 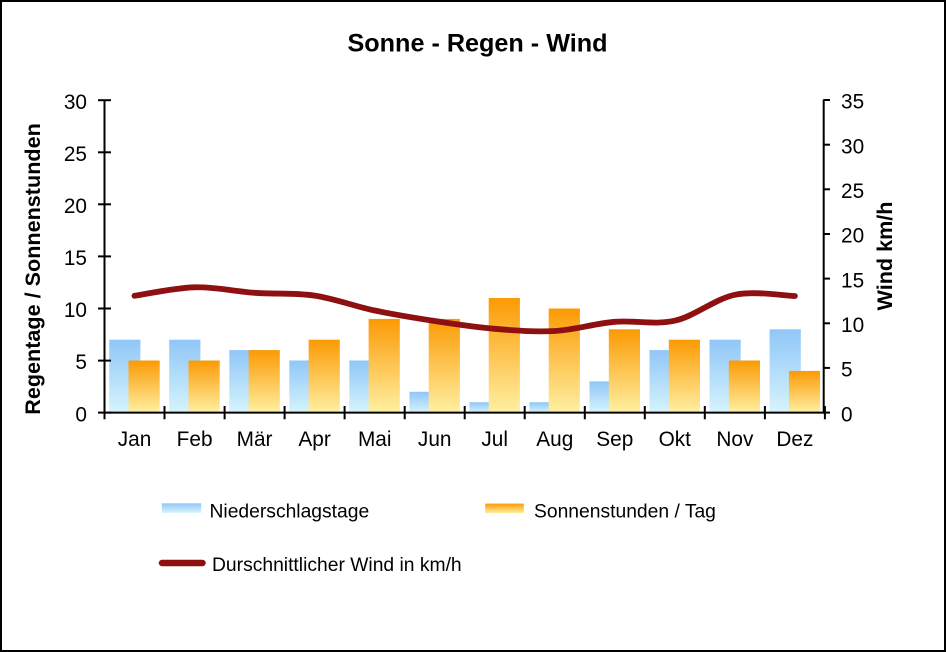 I want to click on svg-text: Jul, so click(x=494, y=439).